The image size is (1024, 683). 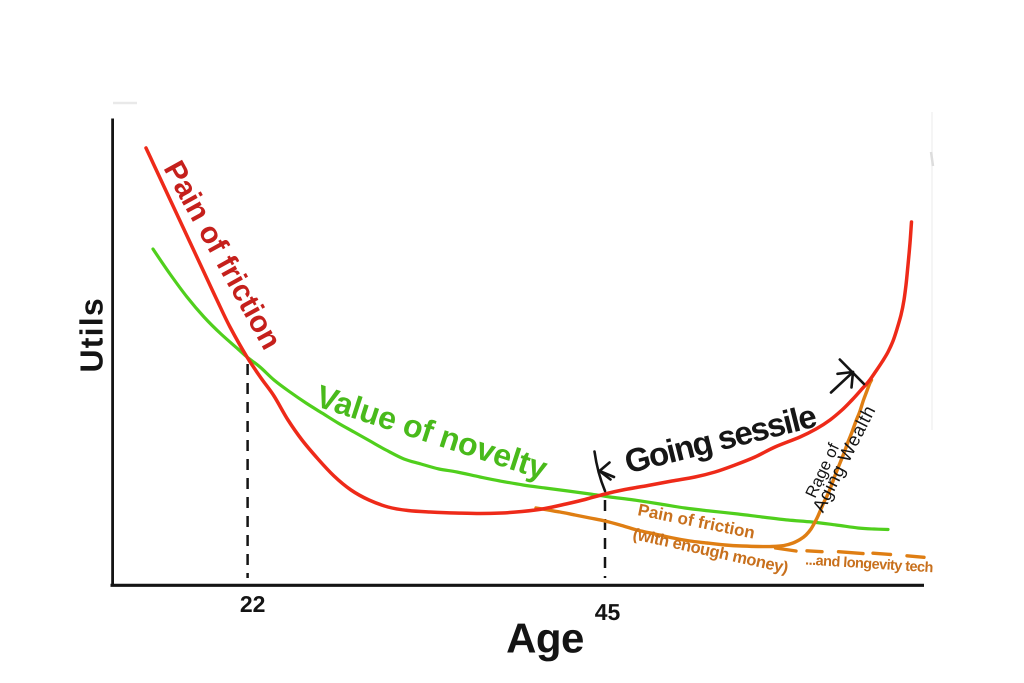 What do you see at coordinates (92, 334) in the screenshot?
I see `svg-text: Utils` at bounding box center [92, 334].